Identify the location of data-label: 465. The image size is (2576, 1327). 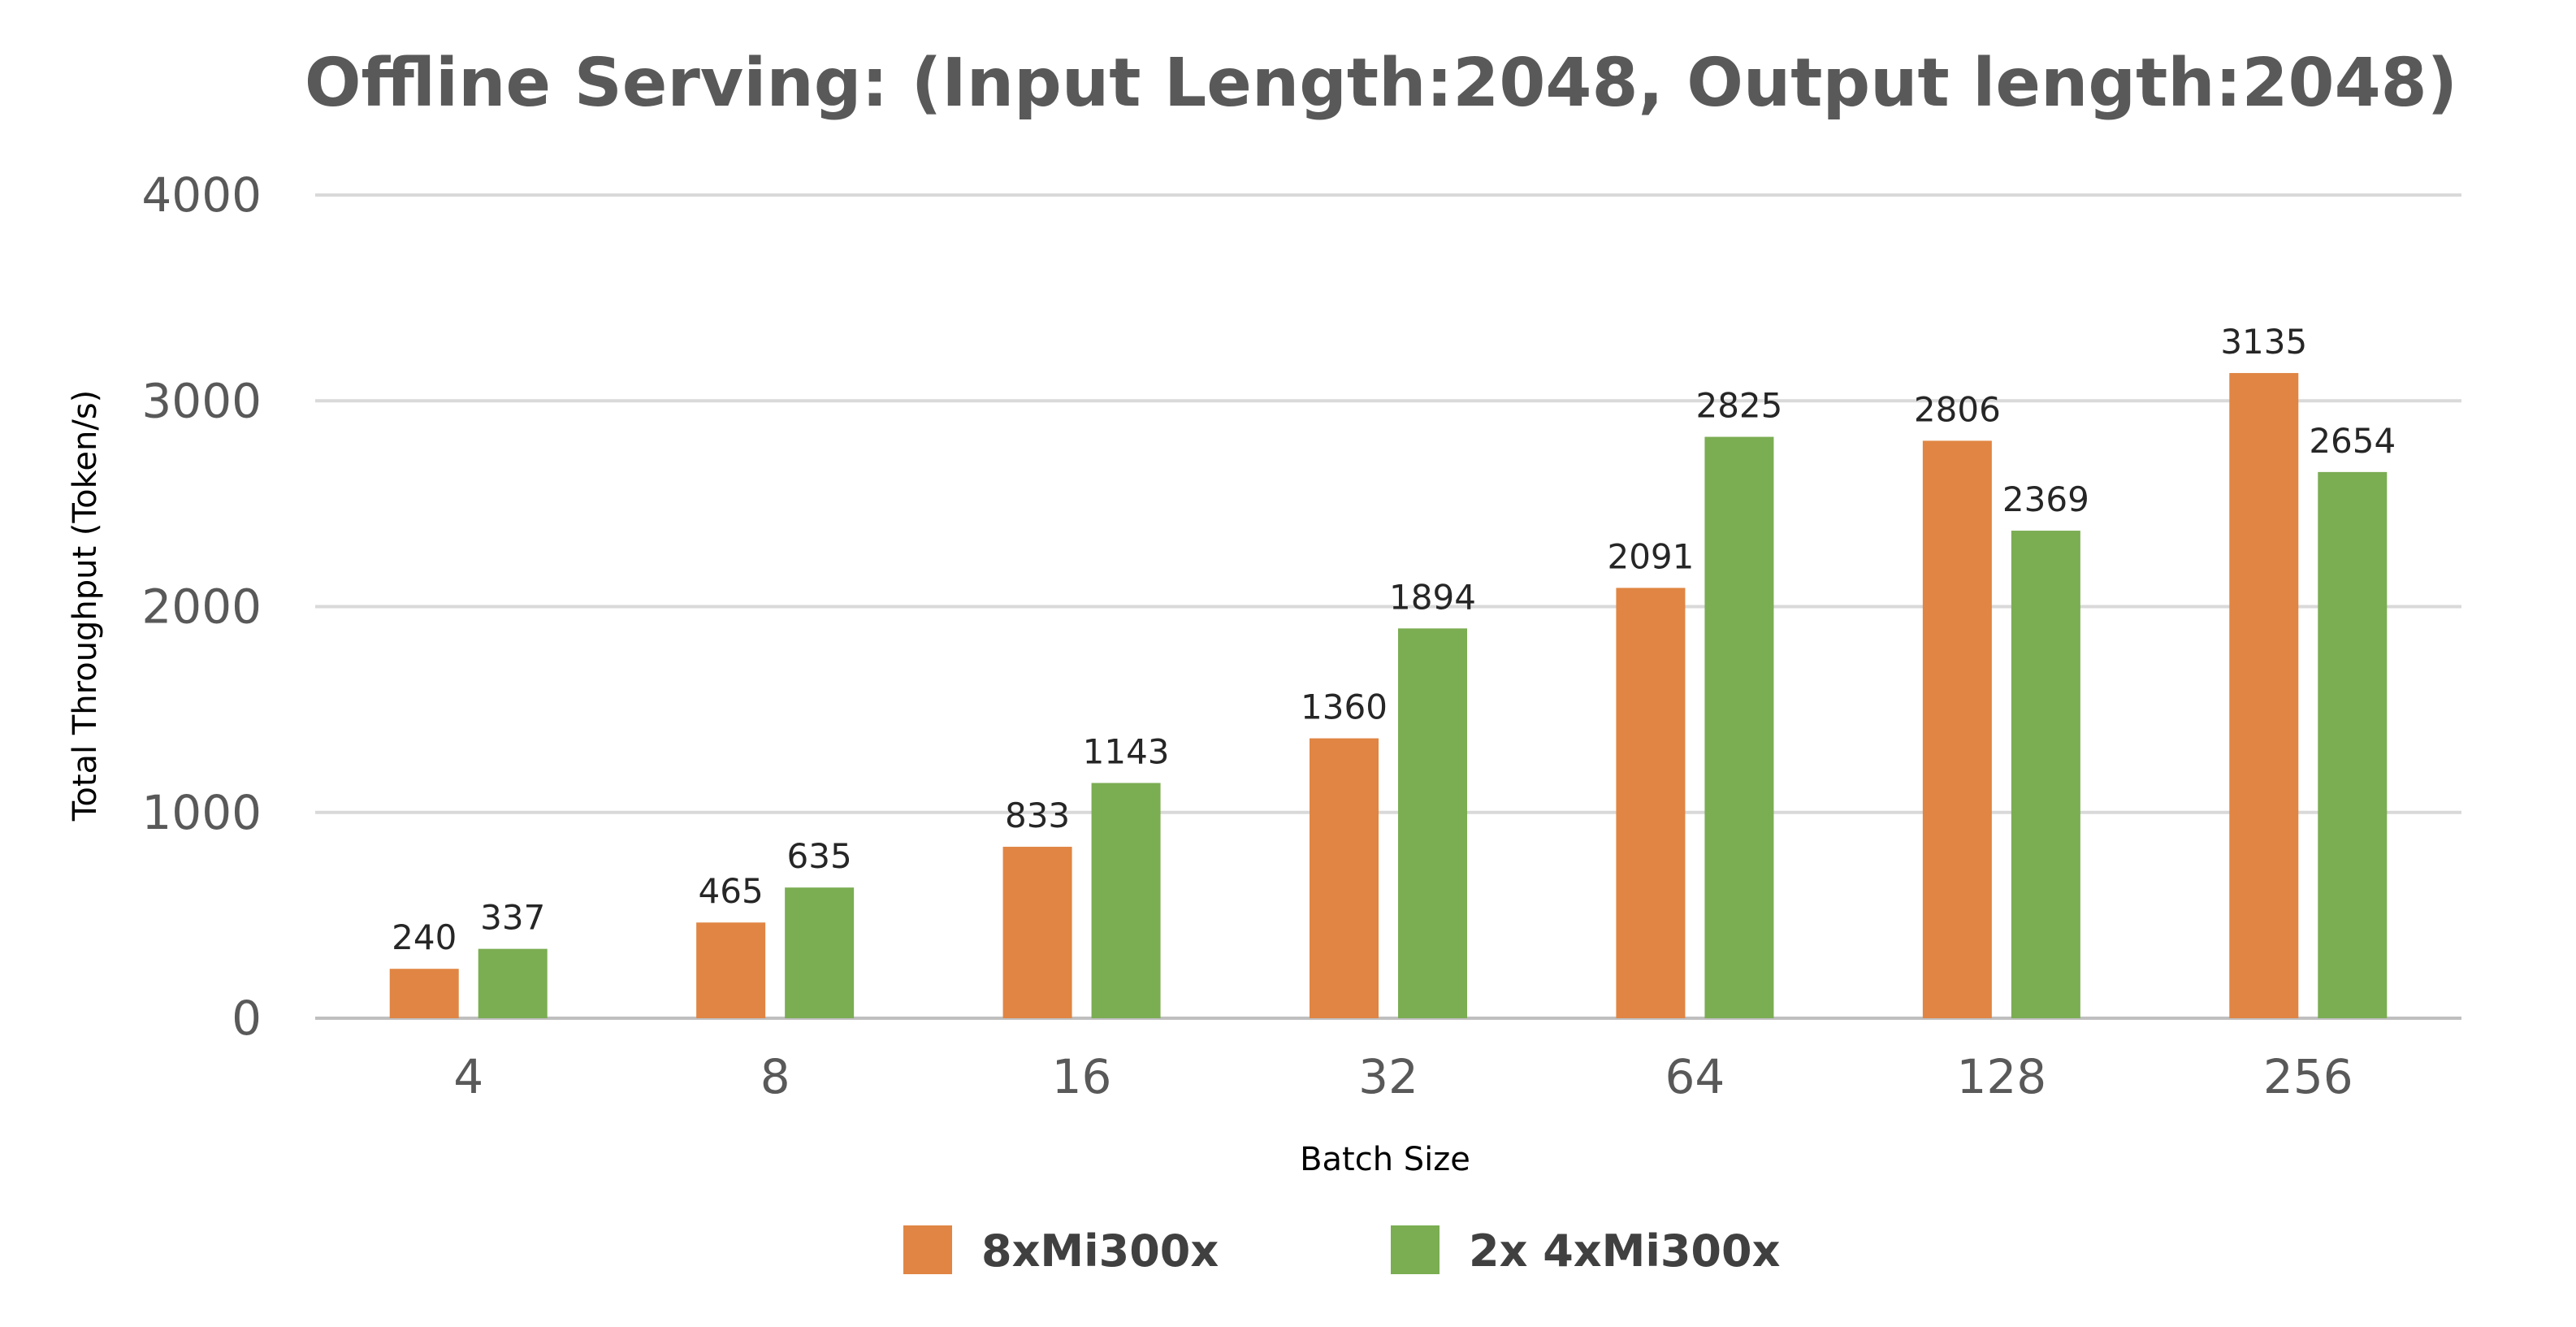
(731, 891).